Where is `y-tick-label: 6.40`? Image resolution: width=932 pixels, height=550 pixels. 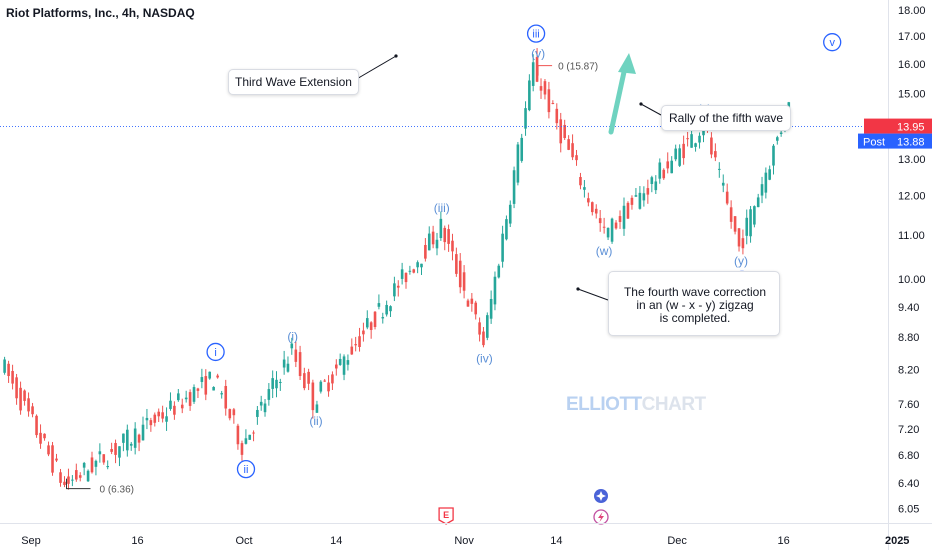 y-tick-label: 6.40 is located at coordinates (908, 484).